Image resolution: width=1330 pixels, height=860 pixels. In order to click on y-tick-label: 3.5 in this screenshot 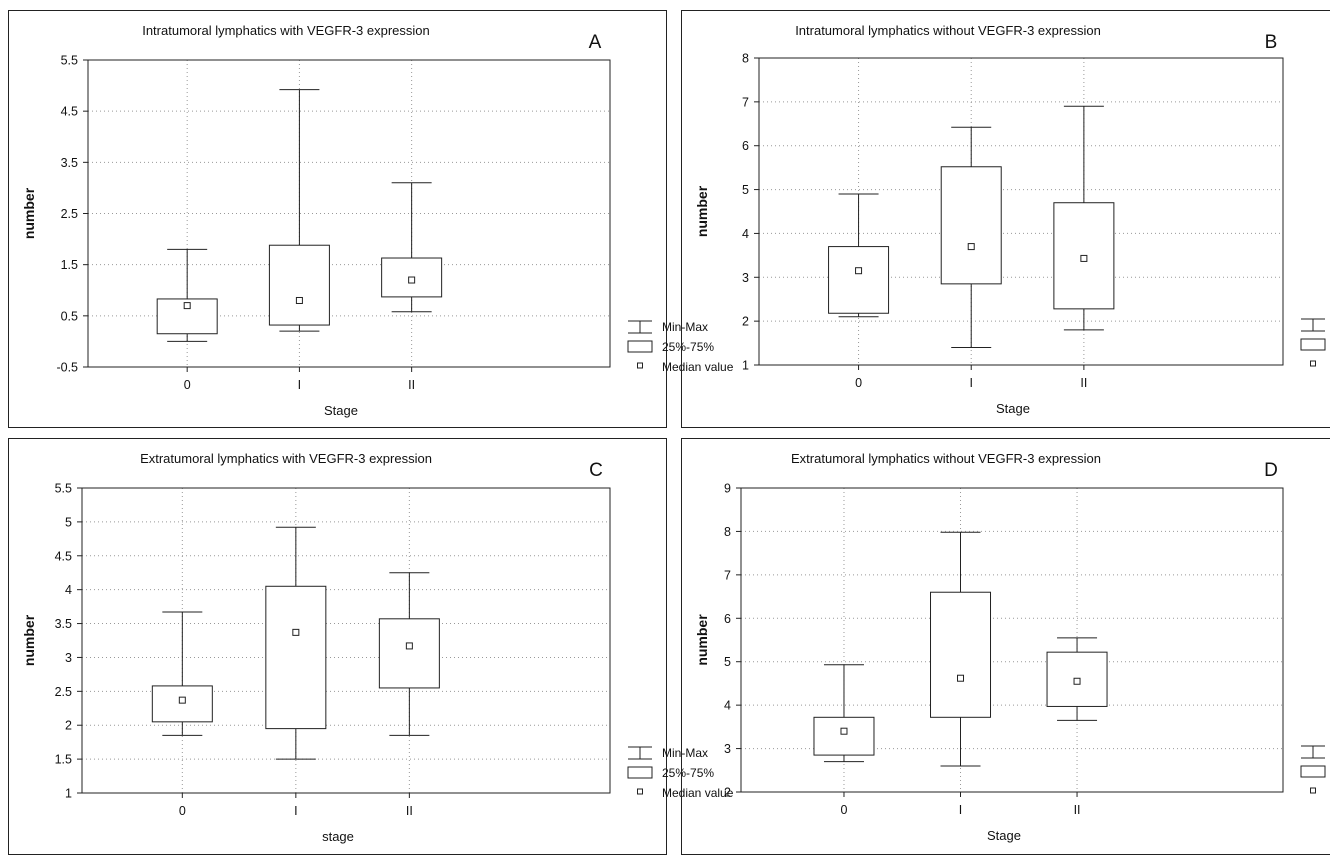, I will do `click(63, 624)`.